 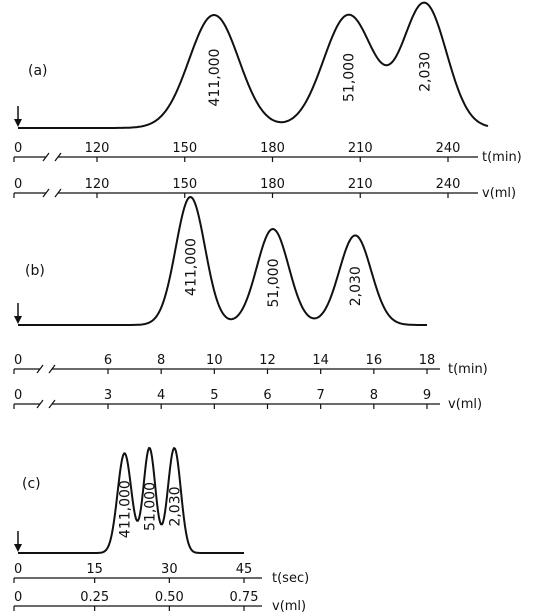 What do you see at coordinates (290, 578) in the screenshot?
I see `axis-unit-label: t(sec)` at bounding box center [290, 578].